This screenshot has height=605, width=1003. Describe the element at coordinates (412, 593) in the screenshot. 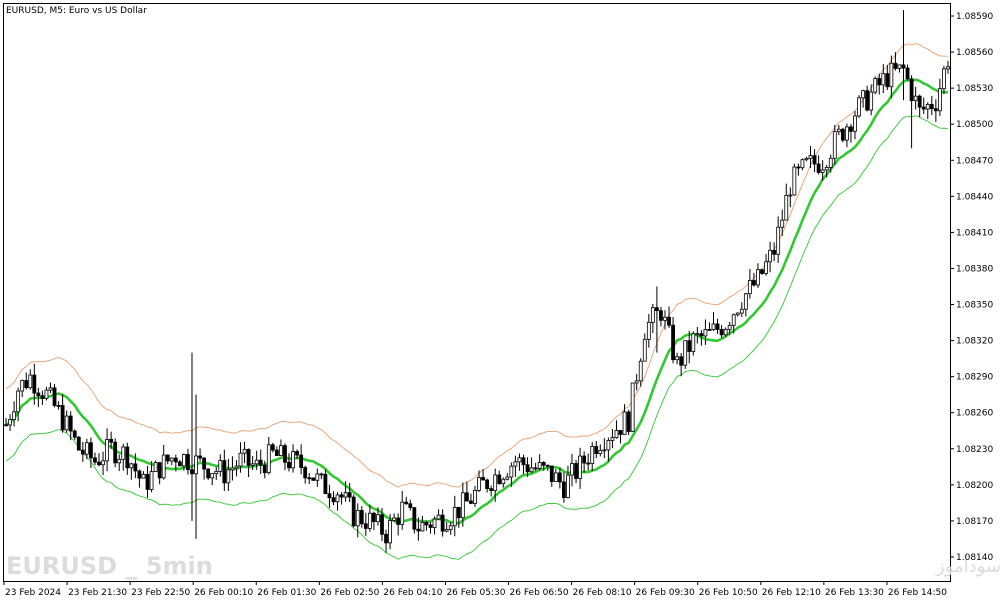

I see `x-tick-label: 26 Feb 04:10` at that location.